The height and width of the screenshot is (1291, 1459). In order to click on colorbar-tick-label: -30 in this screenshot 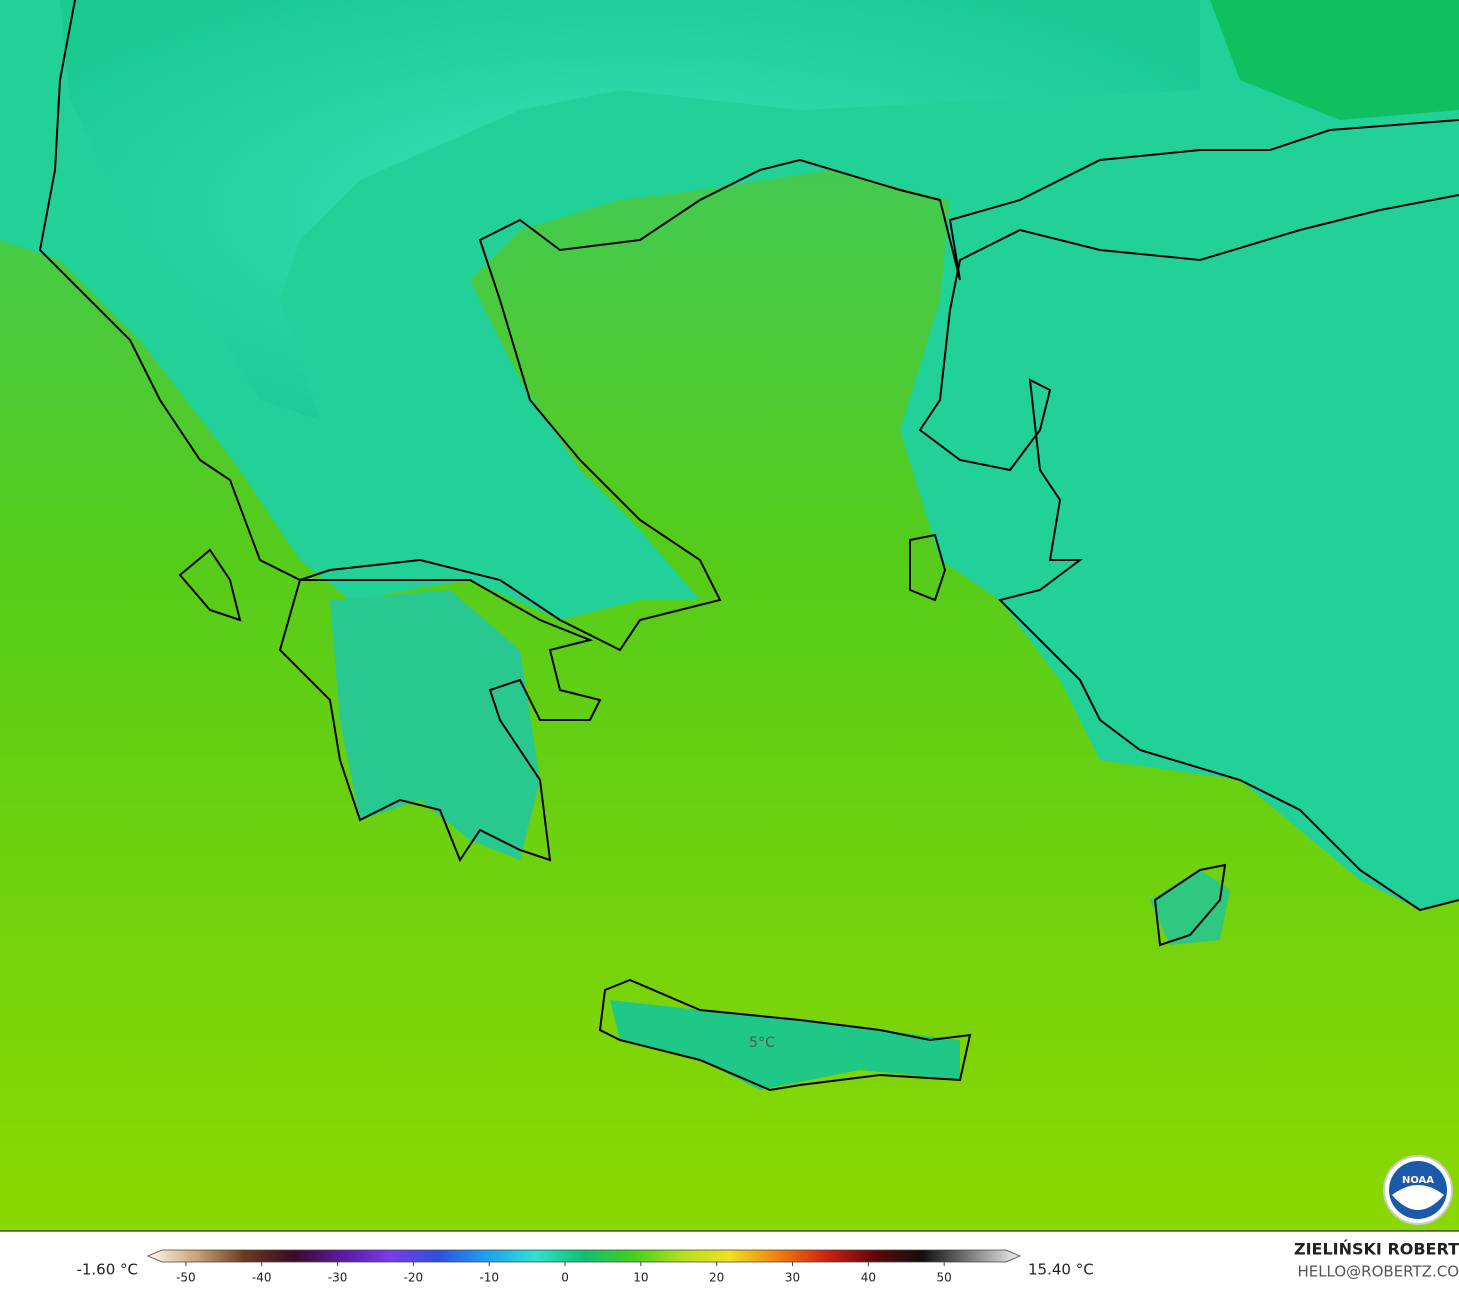, I will do `click(338, 1278)`.